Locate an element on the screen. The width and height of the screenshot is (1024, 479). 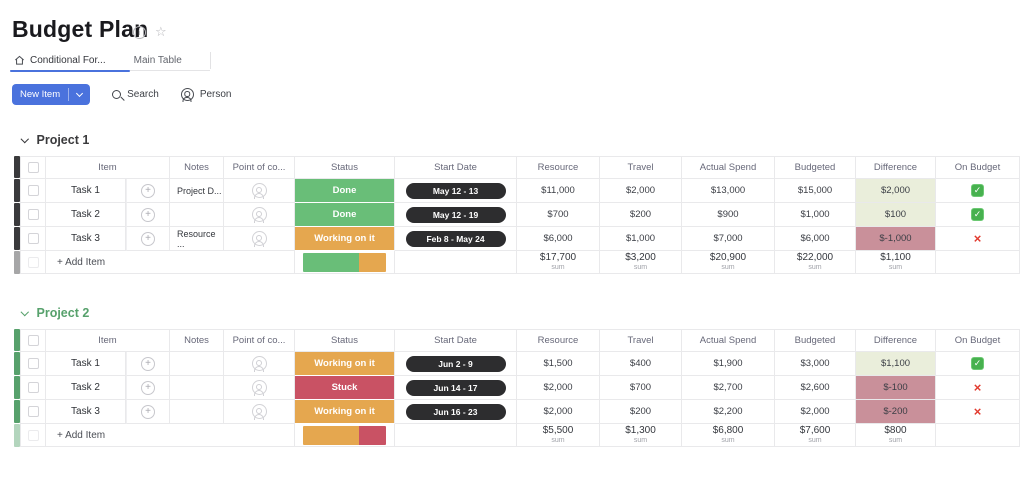
date-pill: Jun 16 - 23 is located at coordinates (455, 411).